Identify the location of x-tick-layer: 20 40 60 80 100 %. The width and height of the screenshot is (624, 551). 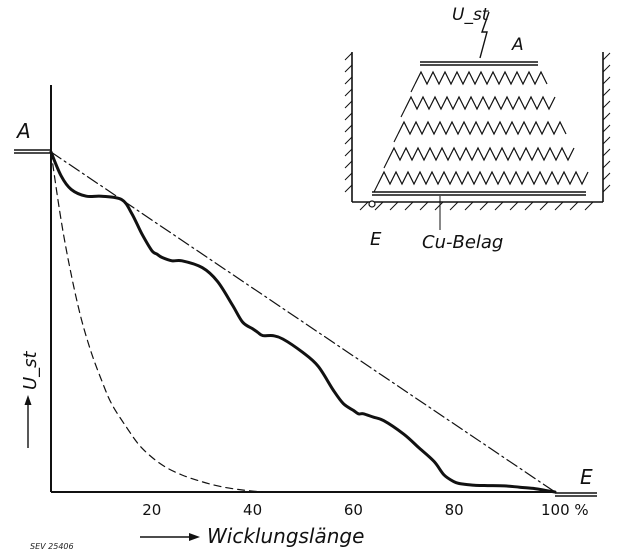
(365, 510).